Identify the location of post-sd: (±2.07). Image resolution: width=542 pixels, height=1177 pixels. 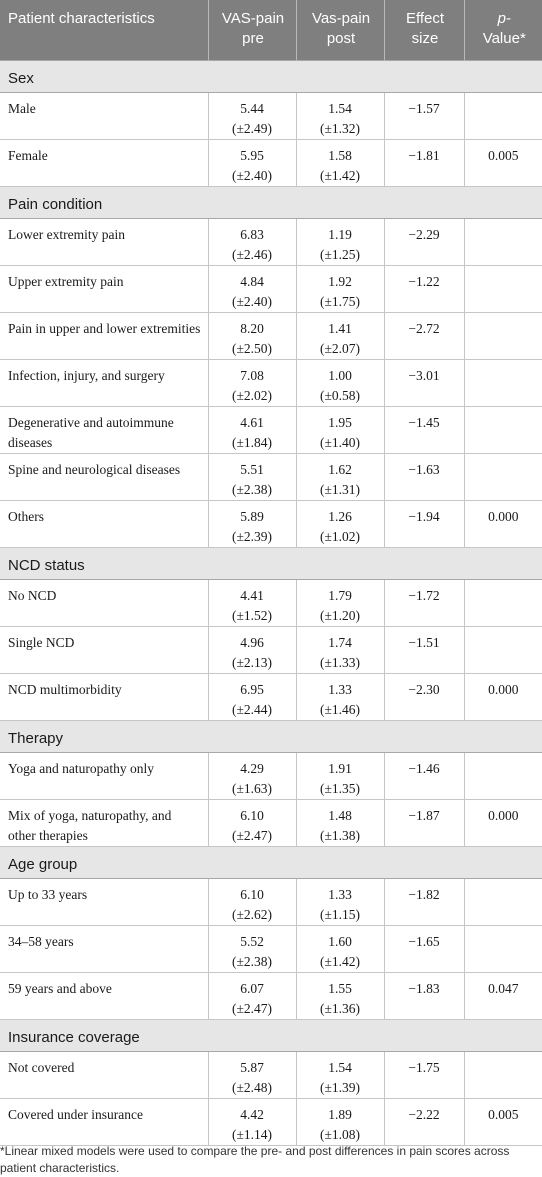
(340, 348).